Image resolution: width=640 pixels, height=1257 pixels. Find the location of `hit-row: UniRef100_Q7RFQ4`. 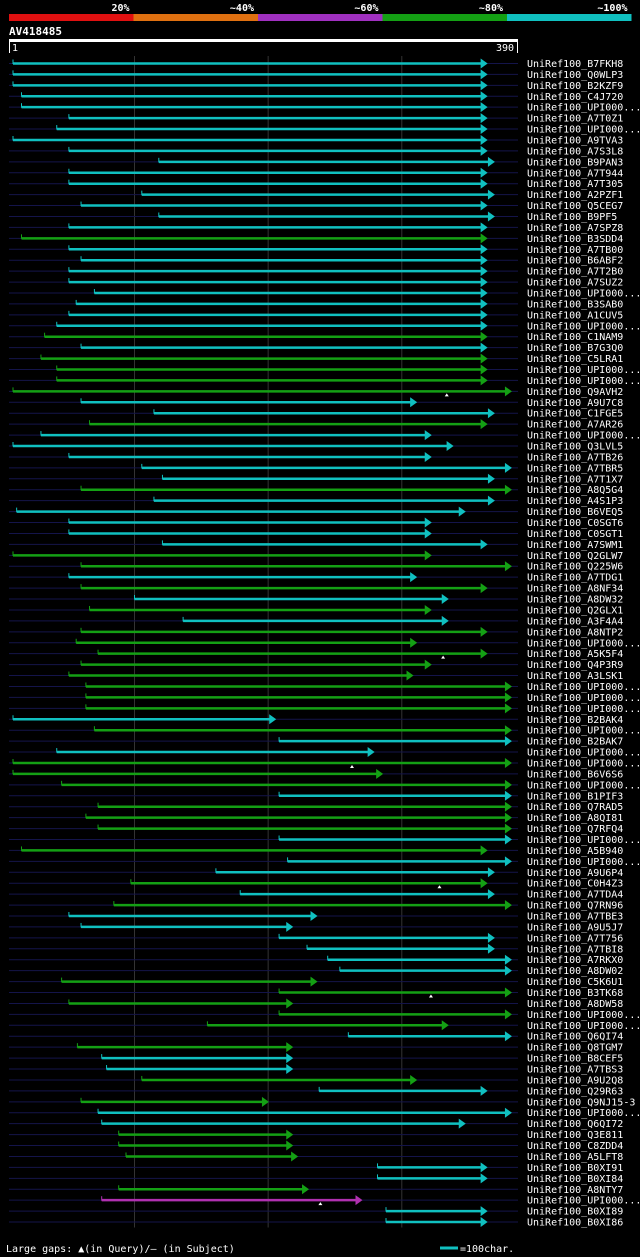

hit-row: UniRef100_Q7RFQ4 is located at coordinates (316, 829).